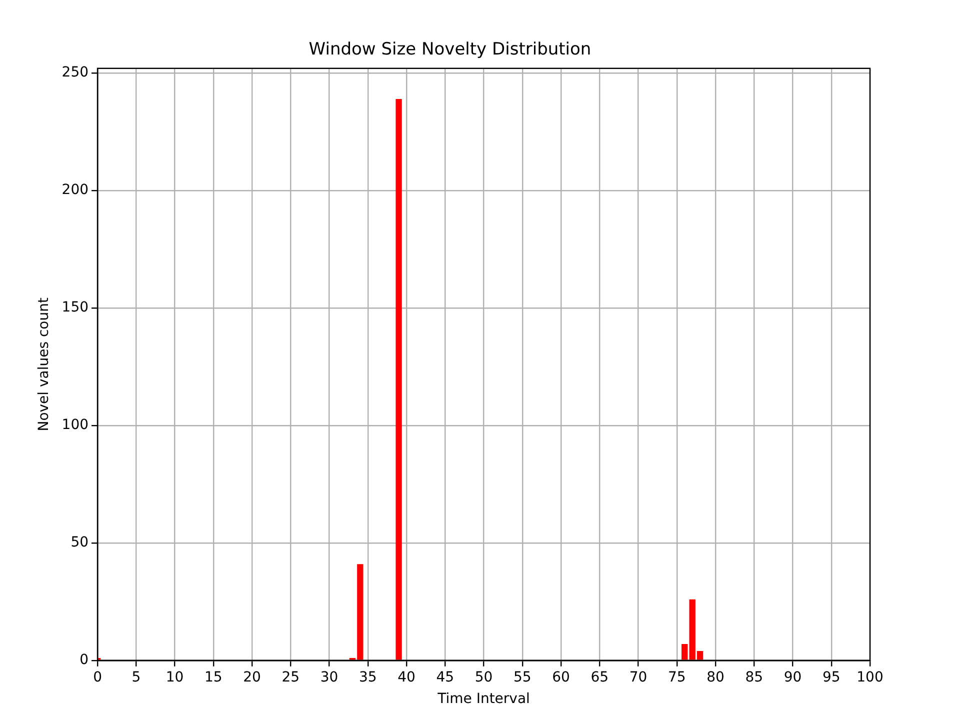 The image size is (960, 720). I want to click on x-tick-label: 30, so click(329, 677).